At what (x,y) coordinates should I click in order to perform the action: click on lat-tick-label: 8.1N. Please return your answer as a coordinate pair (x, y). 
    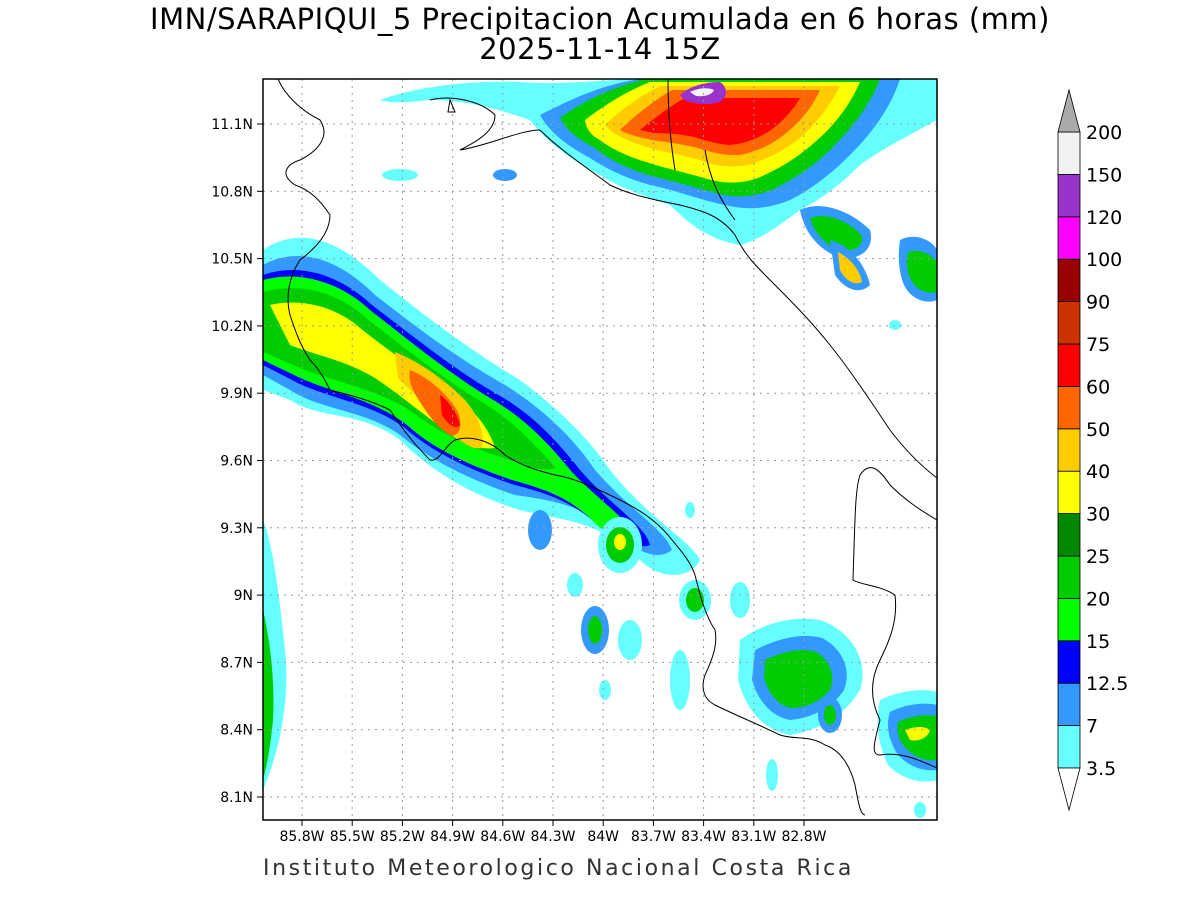
    Looking at the image, I should click on (236, 798).